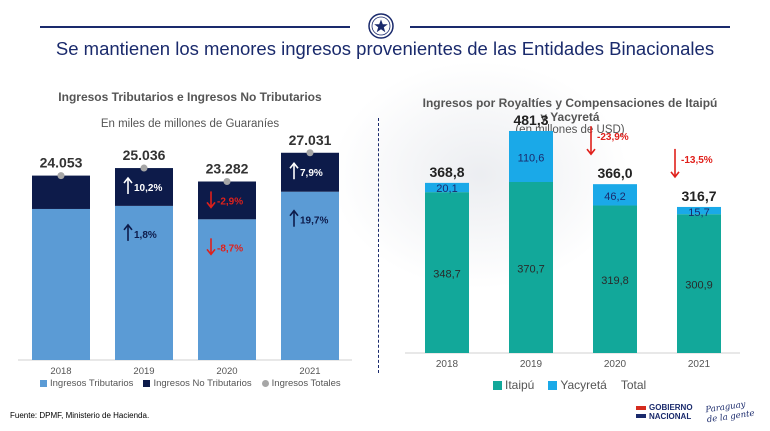 Image resolution: width=770 pixels, height=431 pixels. I want to click on legend-label: Yacyretá, so click(583, 385).